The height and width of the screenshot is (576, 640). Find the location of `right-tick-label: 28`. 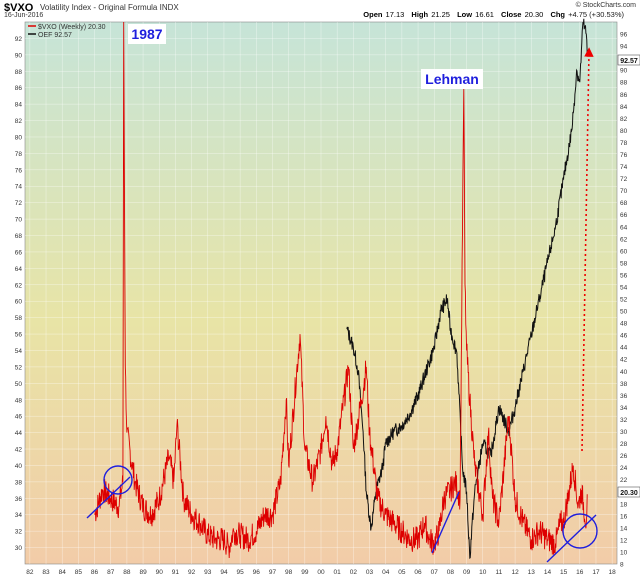

right-tick-label: 28 is located at coordinates (624, 444).